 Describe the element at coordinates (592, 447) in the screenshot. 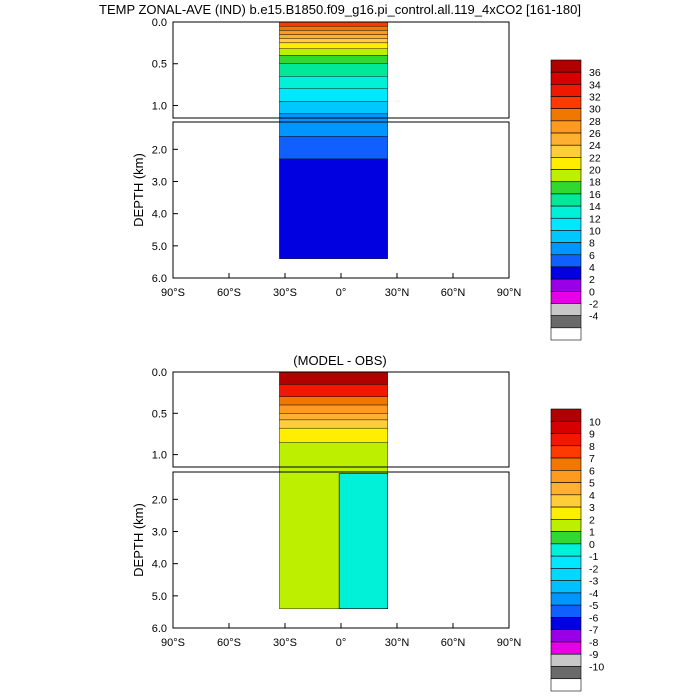

I see `colorbar-label: 8` at that location.